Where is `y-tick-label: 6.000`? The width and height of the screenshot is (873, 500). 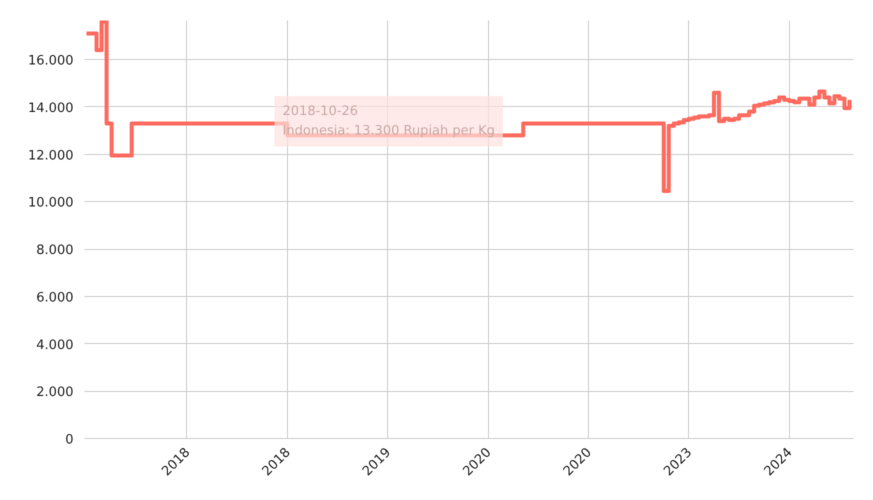 y-tick-label: 6.000 is located at coordinates (55, 298).